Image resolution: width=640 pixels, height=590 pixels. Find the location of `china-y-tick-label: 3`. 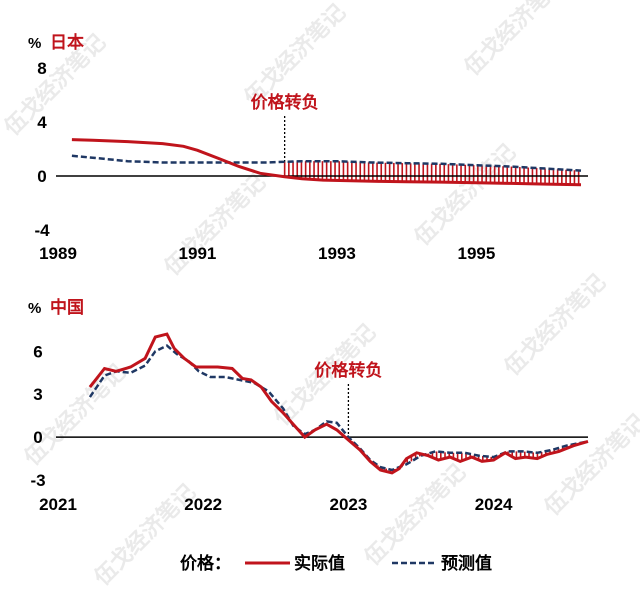

china-y-tick-label: 3 is located at coordinates (37, 394).